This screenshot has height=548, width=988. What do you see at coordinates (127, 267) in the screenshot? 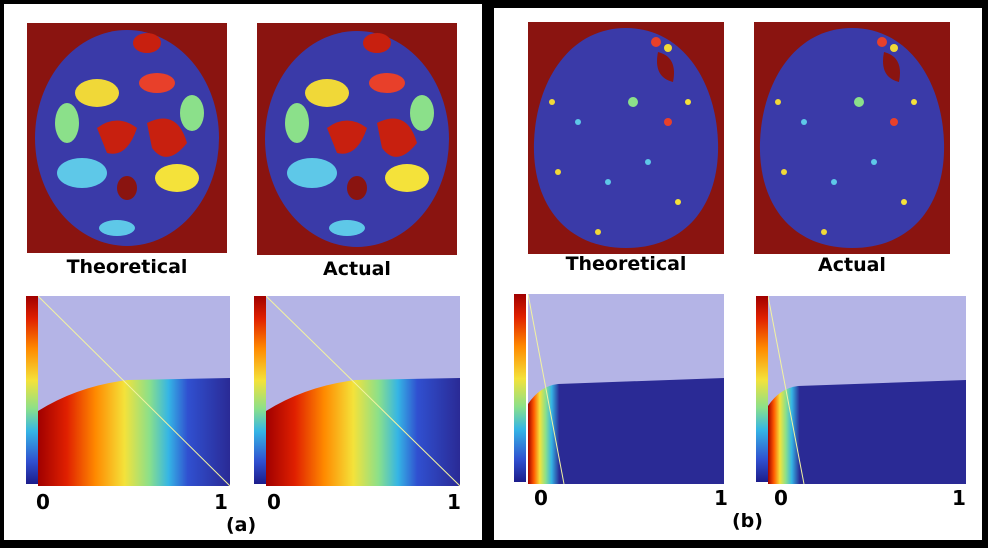
I see `brain-label-theoretical-a: Theoretical` at bounding box center [127, 267].